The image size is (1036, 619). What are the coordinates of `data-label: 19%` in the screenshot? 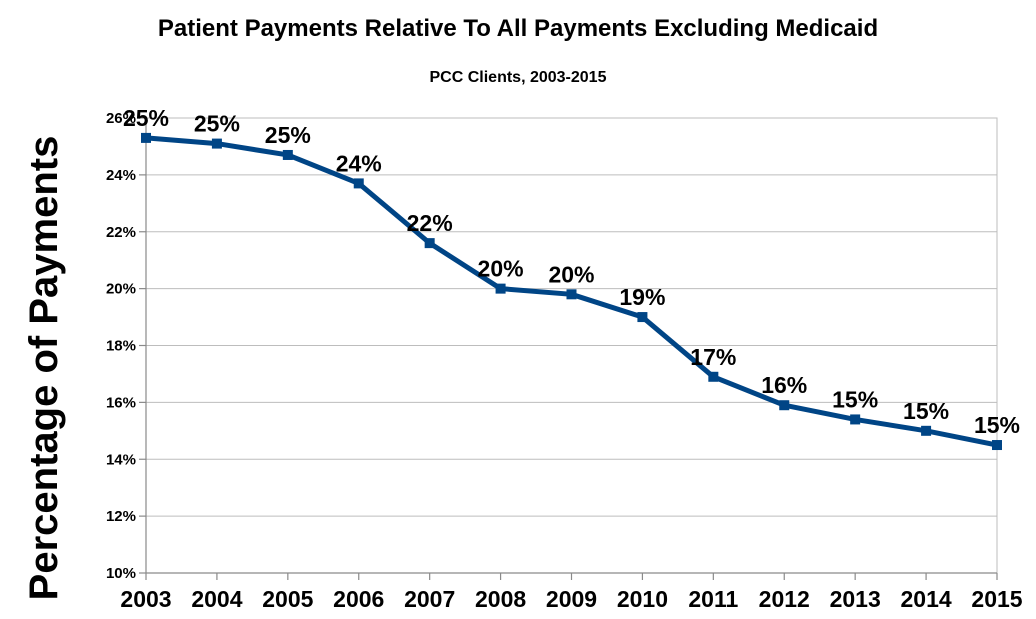 It's located at (642, 297).